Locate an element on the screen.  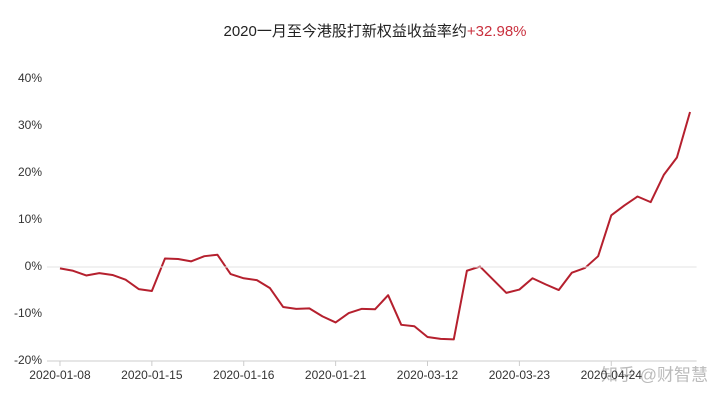
y-tick-label: 0% is located at coordinates (34, 266).